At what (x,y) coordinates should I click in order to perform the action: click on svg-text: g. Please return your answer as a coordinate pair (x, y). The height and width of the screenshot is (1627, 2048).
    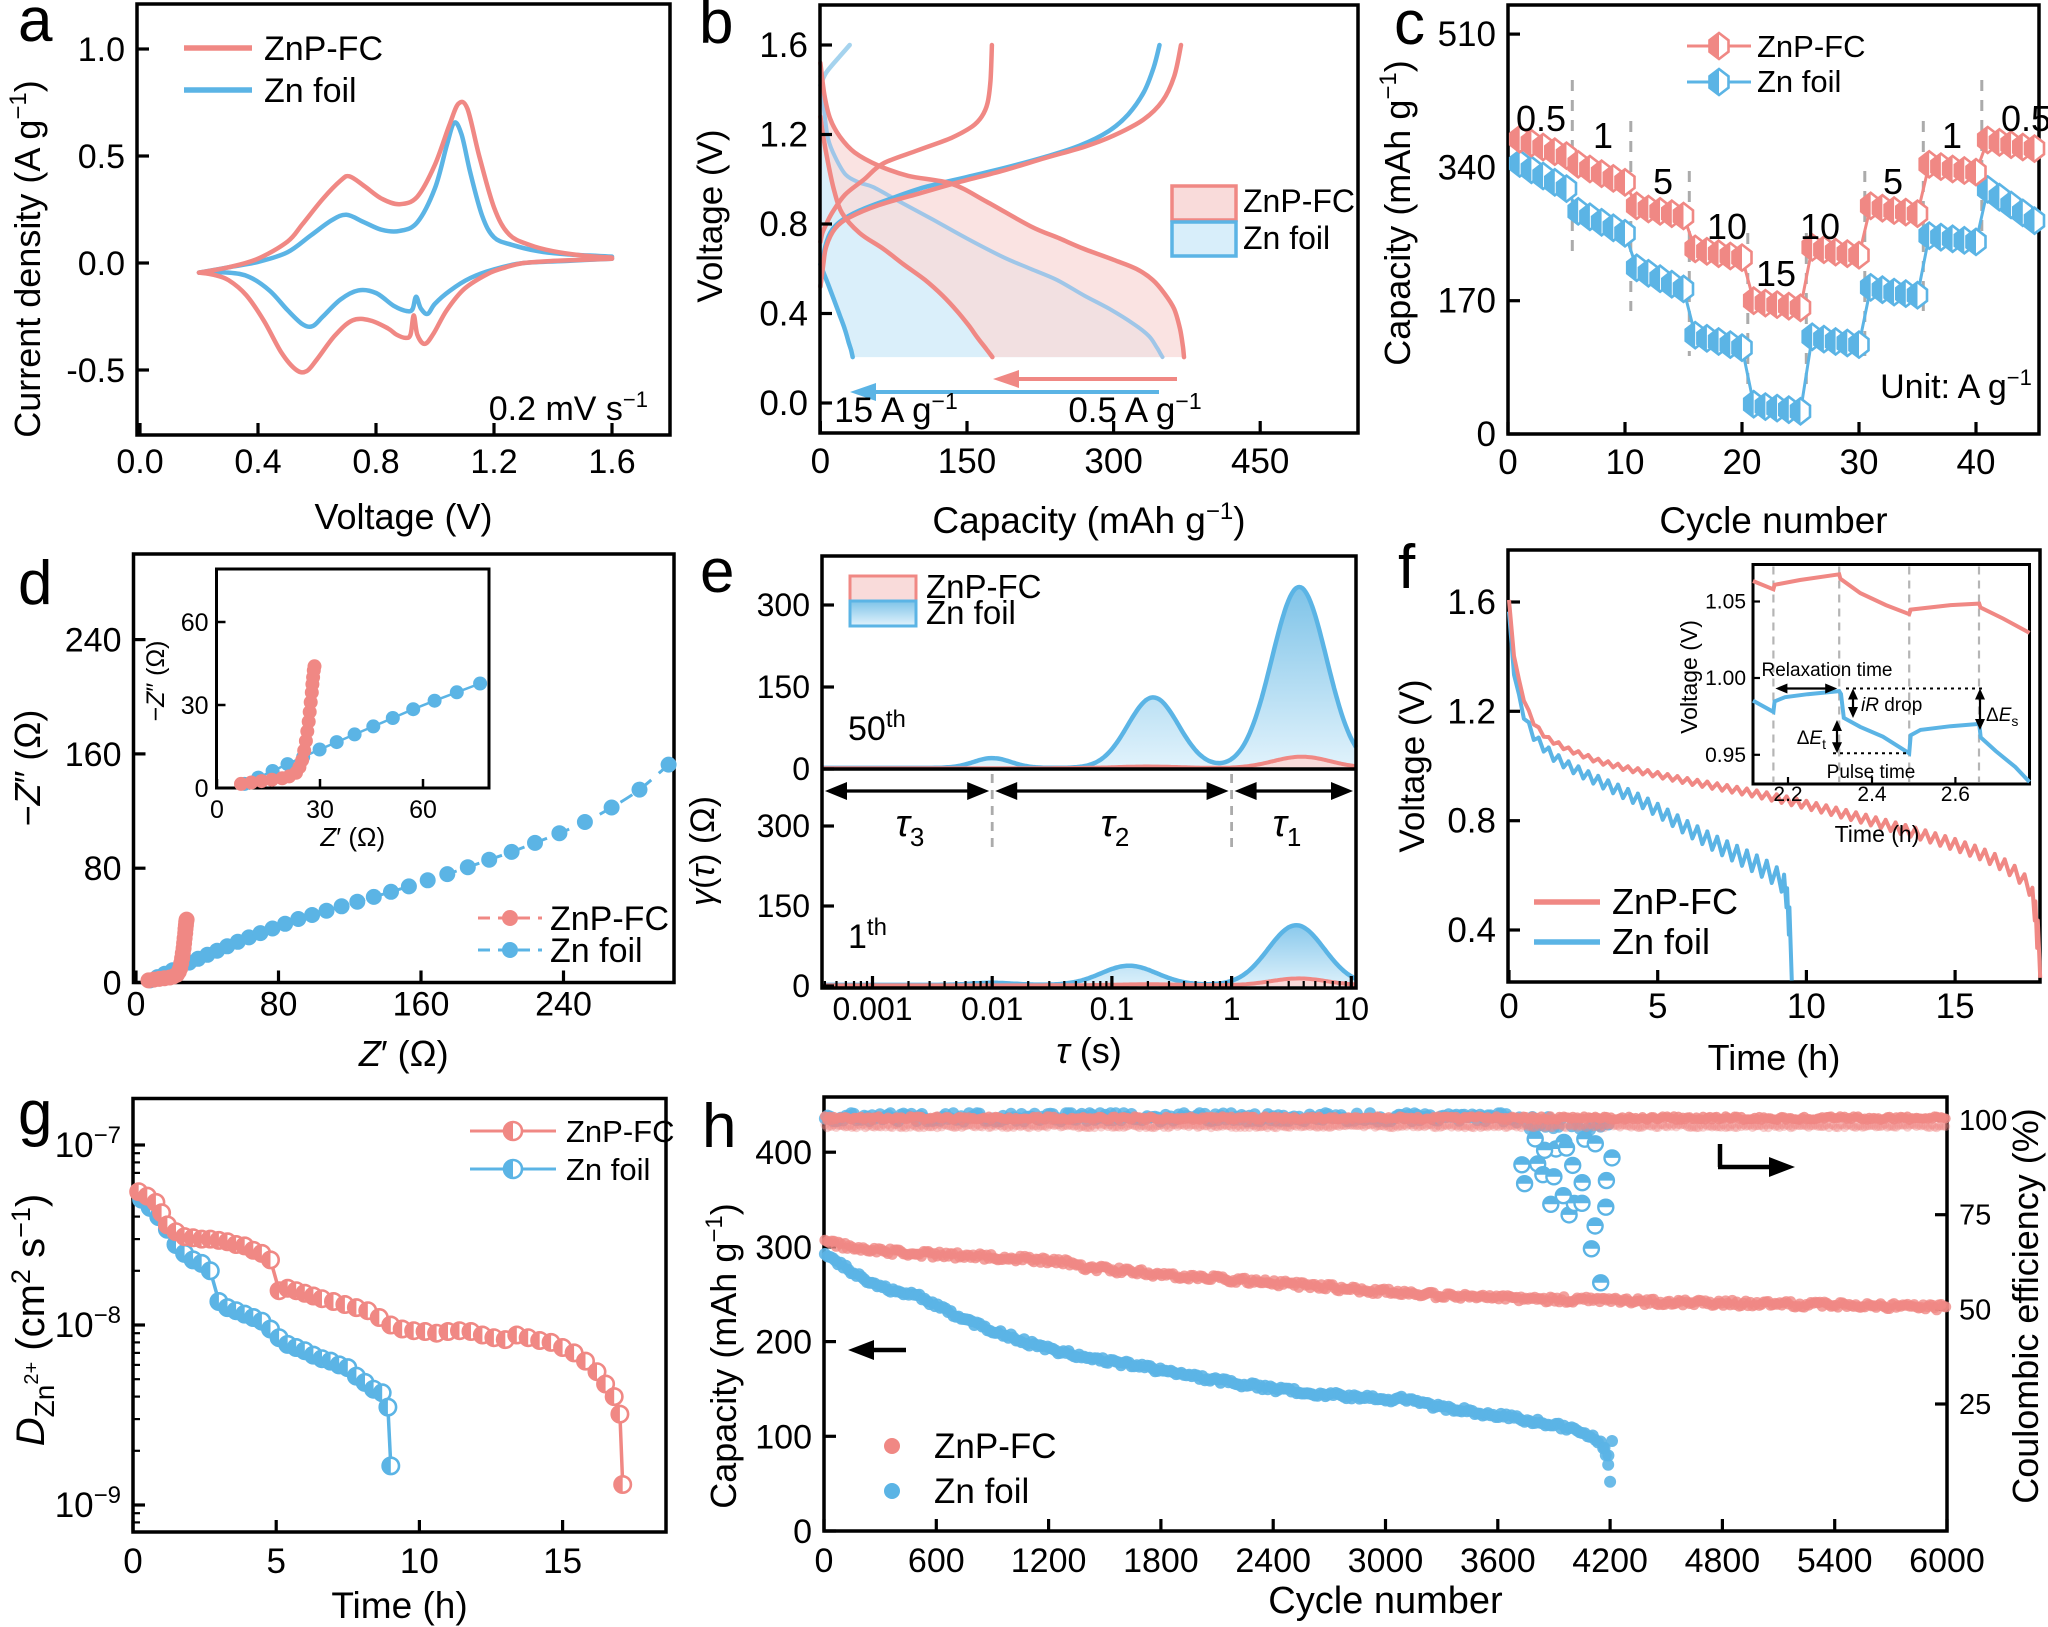
    Looking at the image, I should click on (35, 1113).